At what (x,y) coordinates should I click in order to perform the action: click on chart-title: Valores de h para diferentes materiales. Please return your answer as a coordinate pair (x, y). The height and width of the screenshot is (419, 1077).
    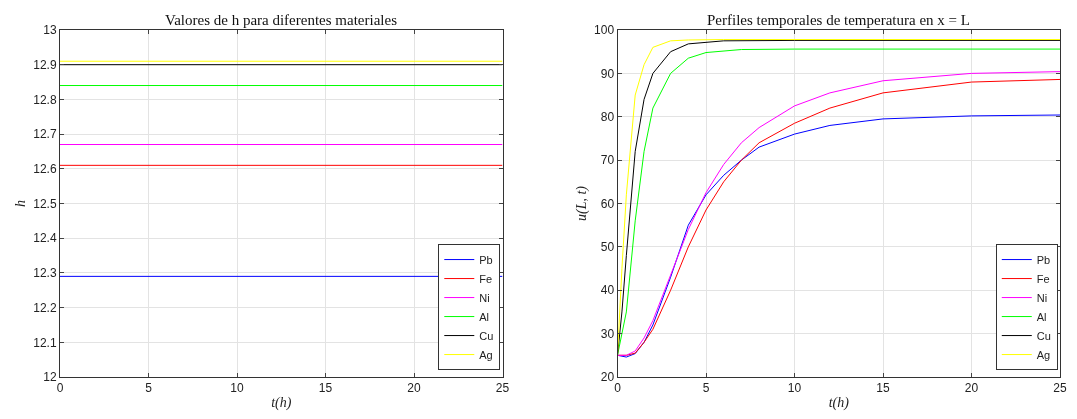
    Looking at the image, I should click on (281, 20).